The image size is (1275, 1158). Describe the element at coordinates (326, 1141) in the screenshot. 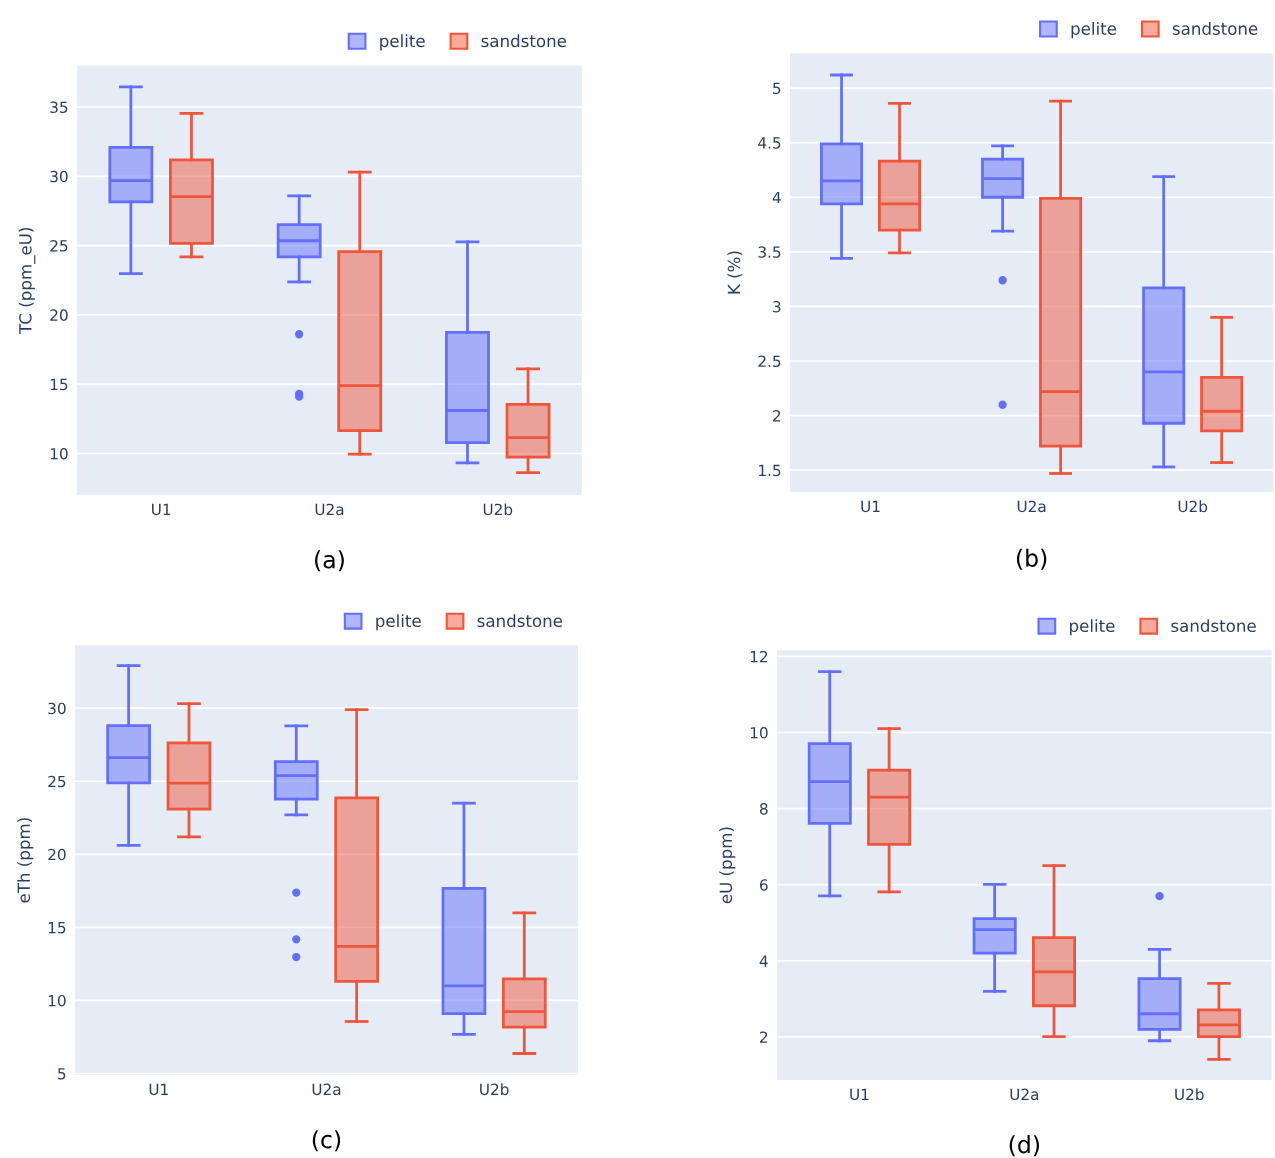

I see `text: (c)` at that location.